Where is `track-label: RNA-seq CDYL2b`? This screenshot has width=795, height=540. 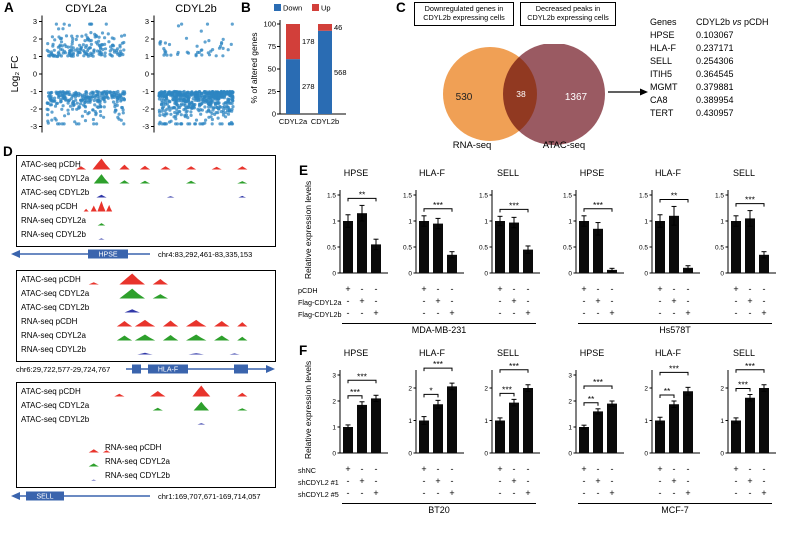
track-label: RNA-seq CDYL2b is located at coordinates (53, 349).